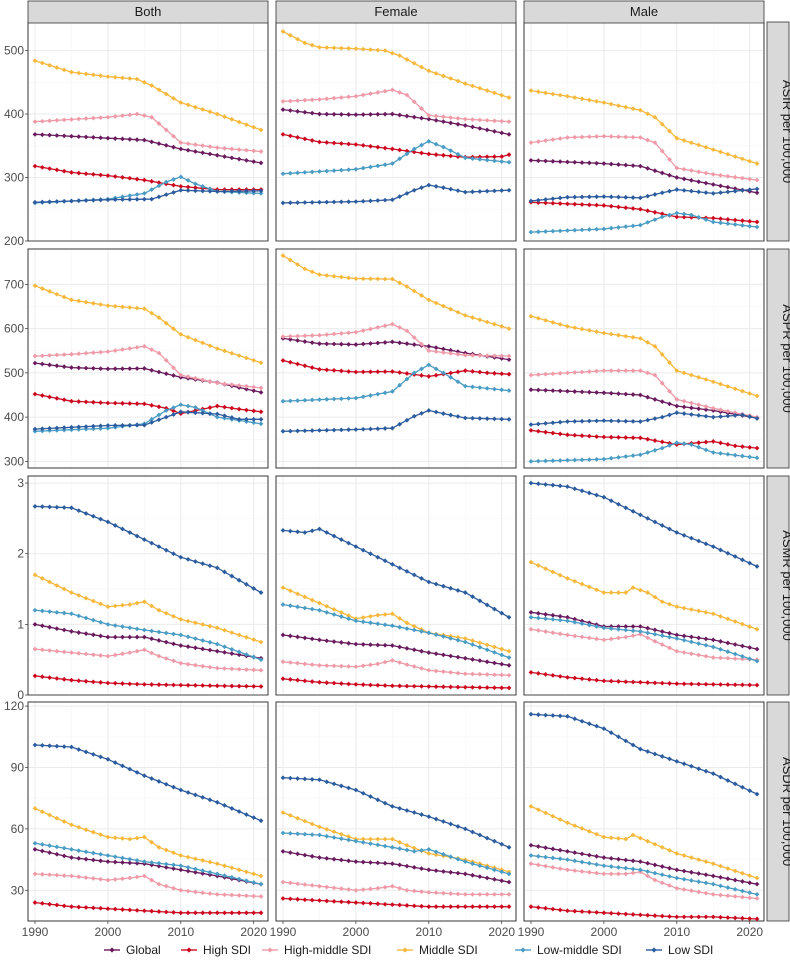 This screenshot has height=969, width=790. I want to click on strip-label-female: Female, so click(395, 11).